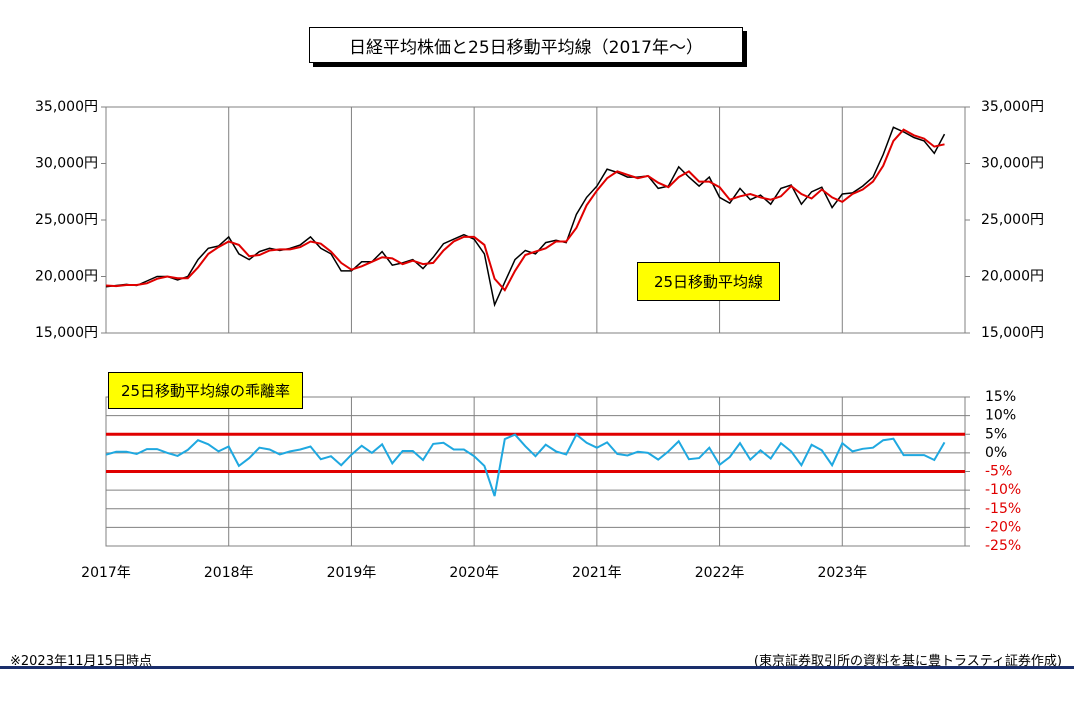 The image size is (1074, 706). I want to click on y-tick-label: 15%, so click(1000, 397).